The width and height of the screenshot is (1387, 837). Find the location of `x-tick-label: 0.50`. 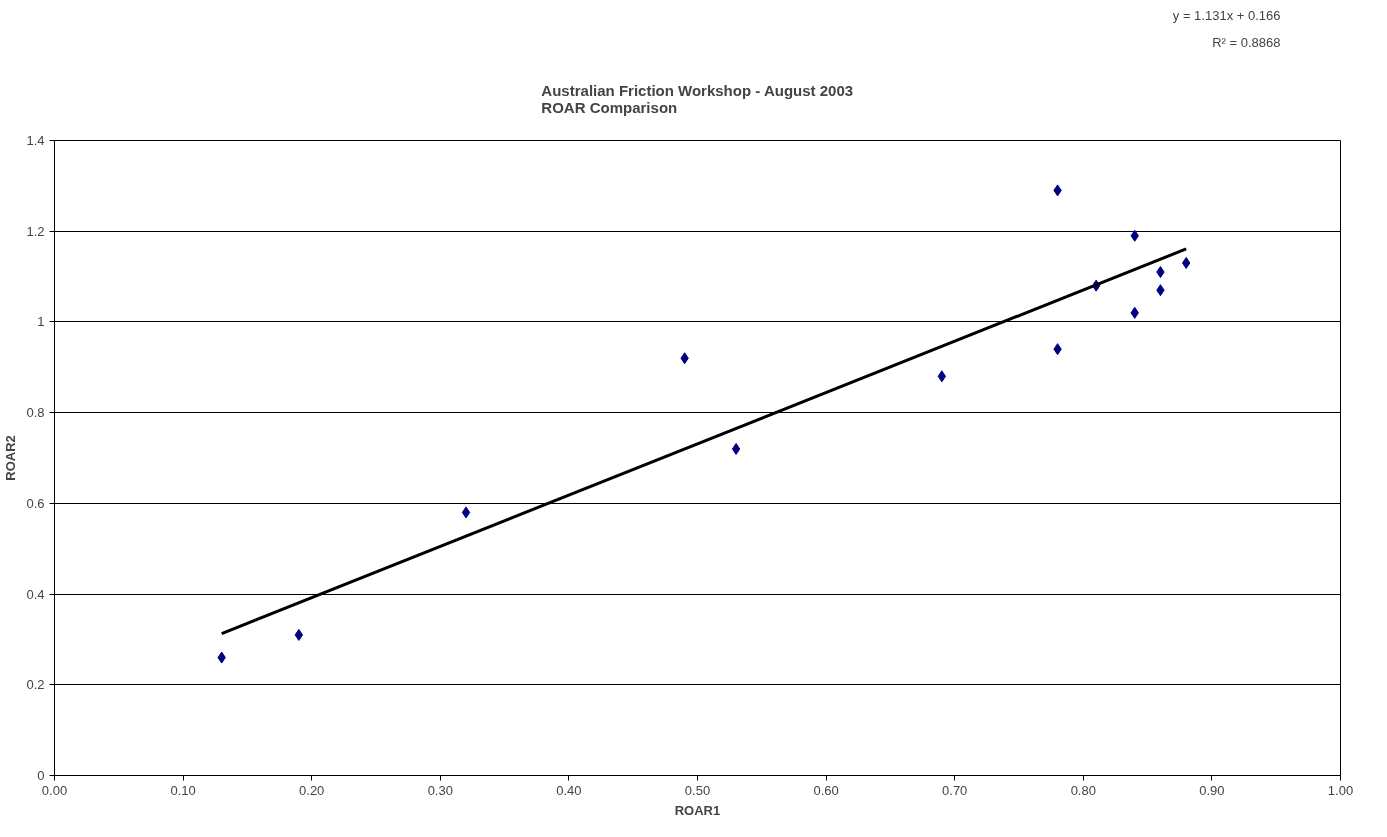

x-tick-label: 0.50 is located at coordinates (697, 790).